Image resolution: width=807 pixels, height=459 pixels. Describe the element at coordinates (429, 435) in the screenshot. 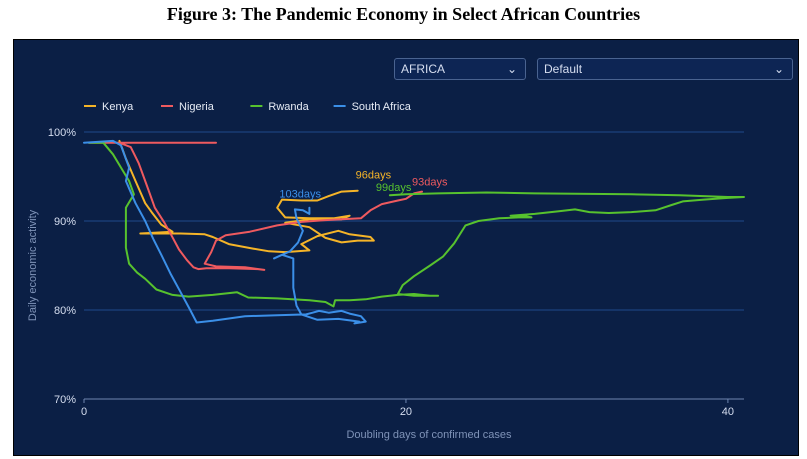

I see `x-axis-label: Doubling days of confirmed cases` at that location.